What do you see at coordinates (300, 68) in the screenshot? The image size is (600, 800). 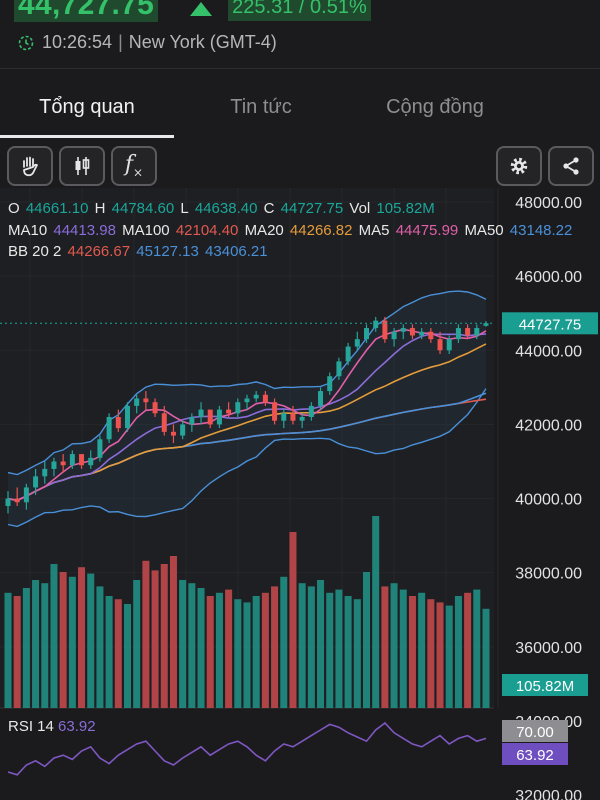 I see `header-divider` at bounding box center [300, 68].